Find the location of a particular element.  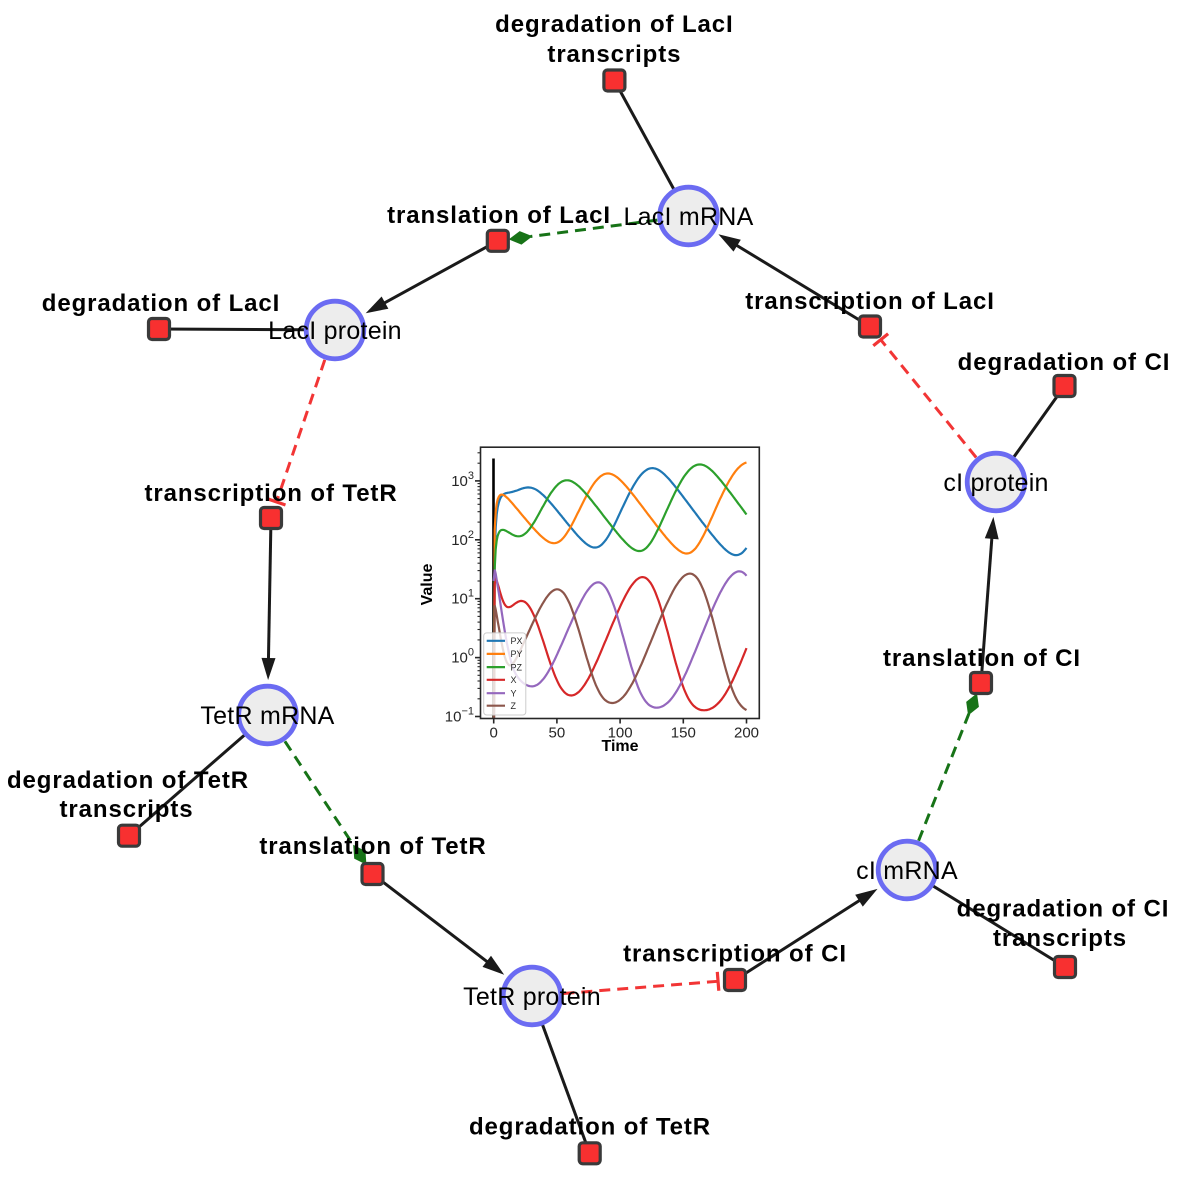

svg-text: 200 is located at coordinates (746, 733).